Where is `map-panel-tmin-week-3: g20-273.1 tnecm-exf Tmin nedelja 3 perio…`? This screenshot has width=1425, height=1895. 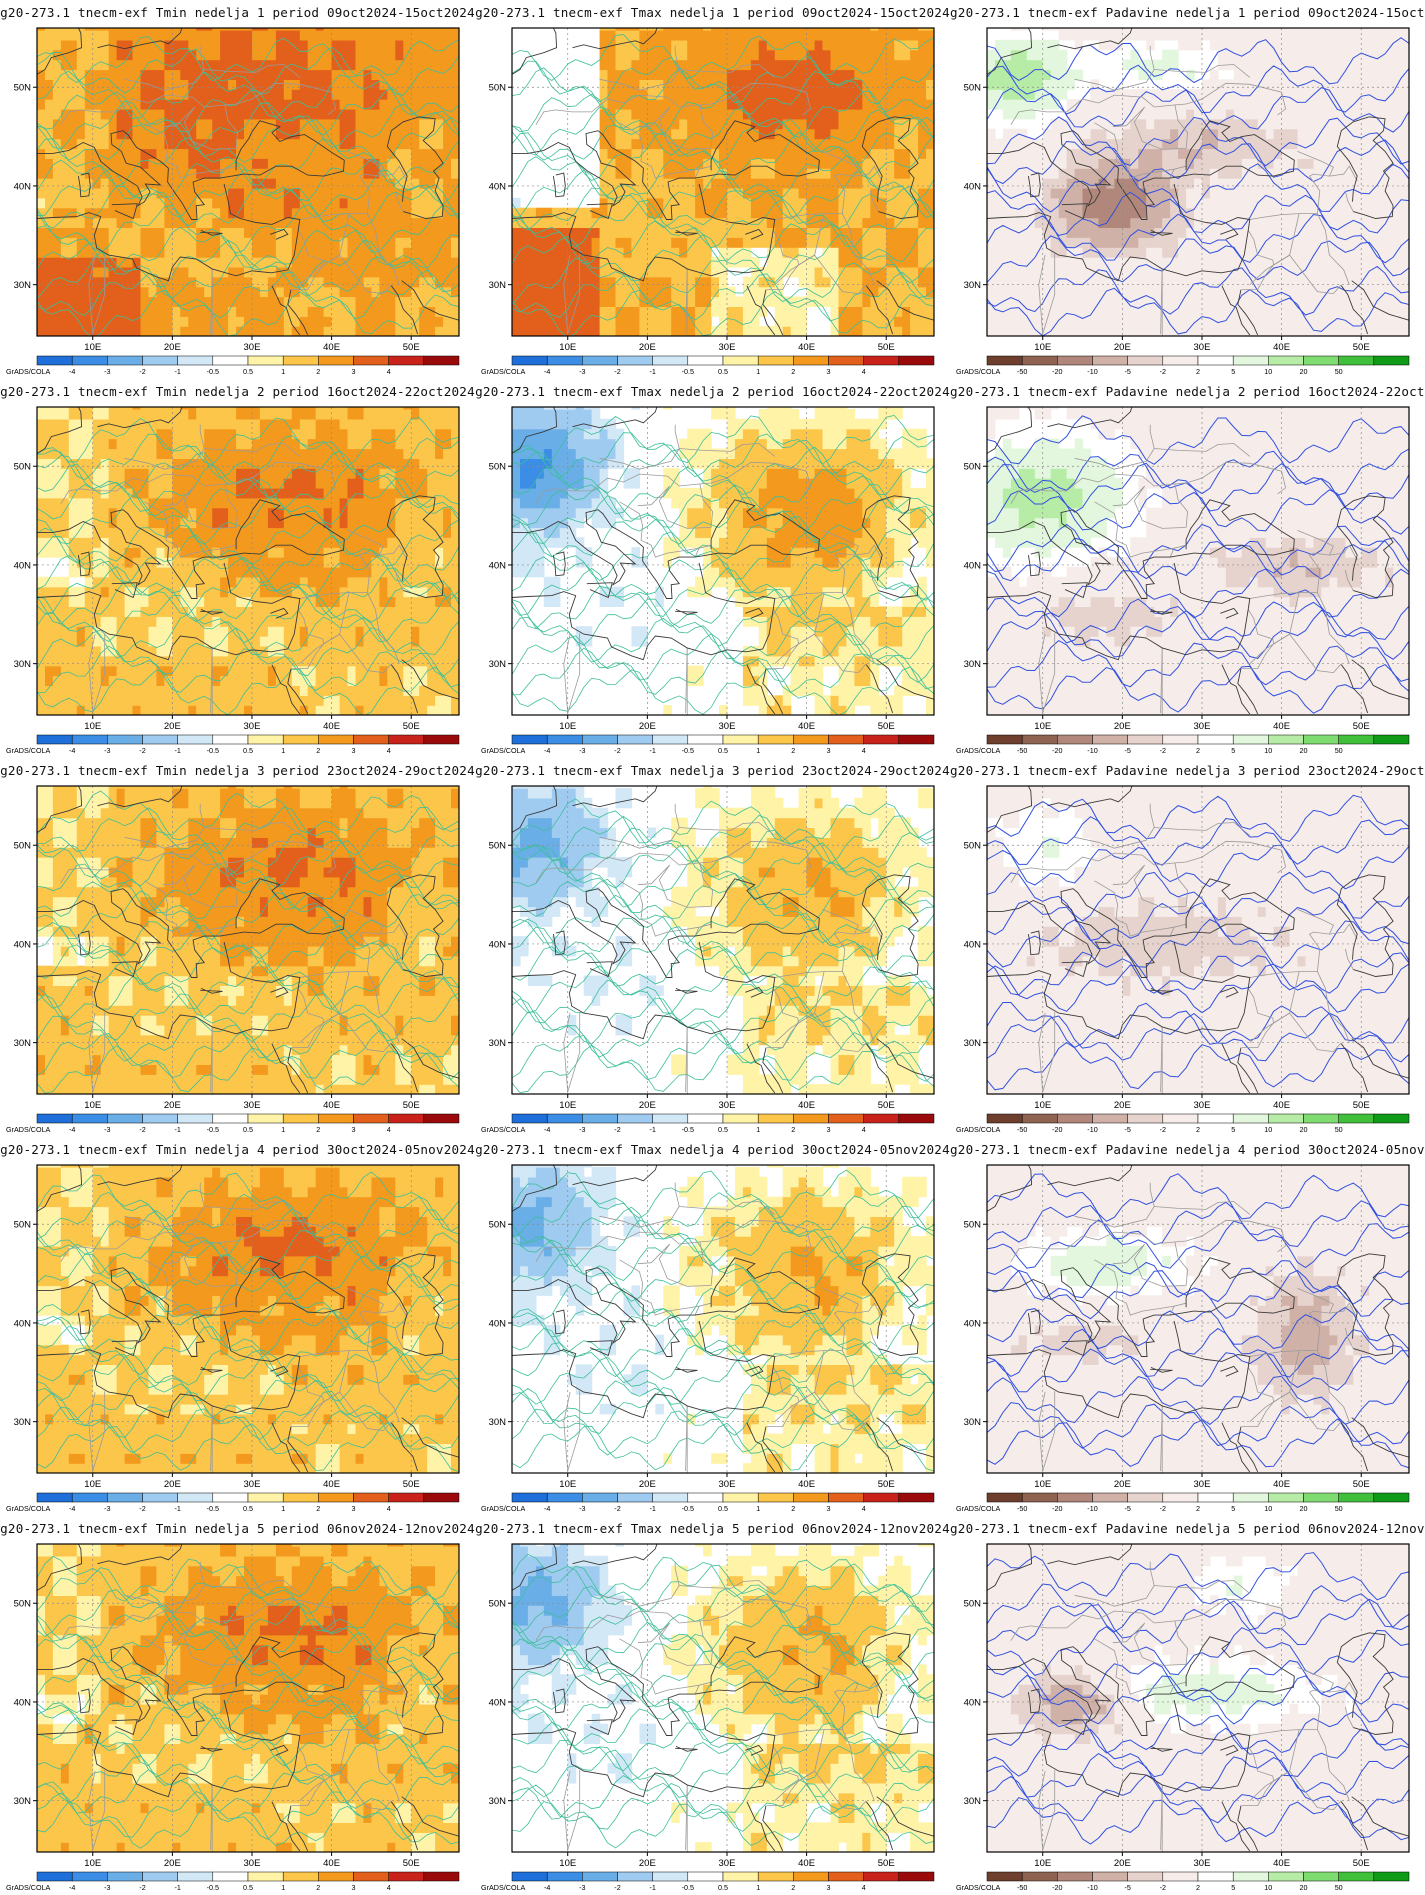
map-panel-tmin-week-3: g20-273.1 tnecm-exf Tmin nedelja 3 perio… is located at coordinates (237, 947).